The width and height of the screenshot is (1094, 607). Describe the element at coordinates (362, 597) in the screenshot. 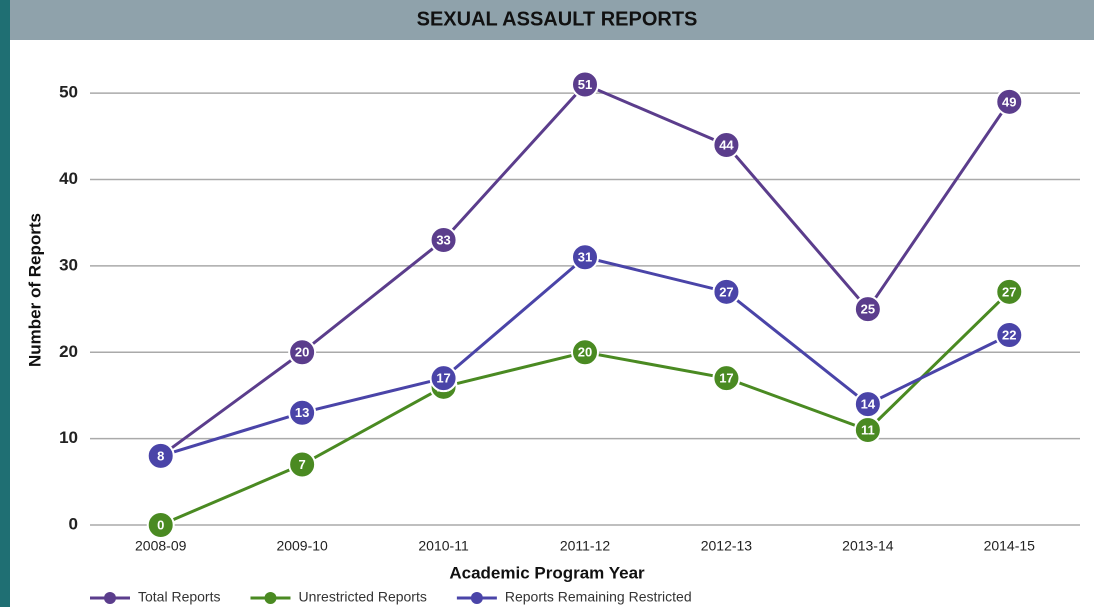

I see `legend-label: Unrestricted Reports` at that location.